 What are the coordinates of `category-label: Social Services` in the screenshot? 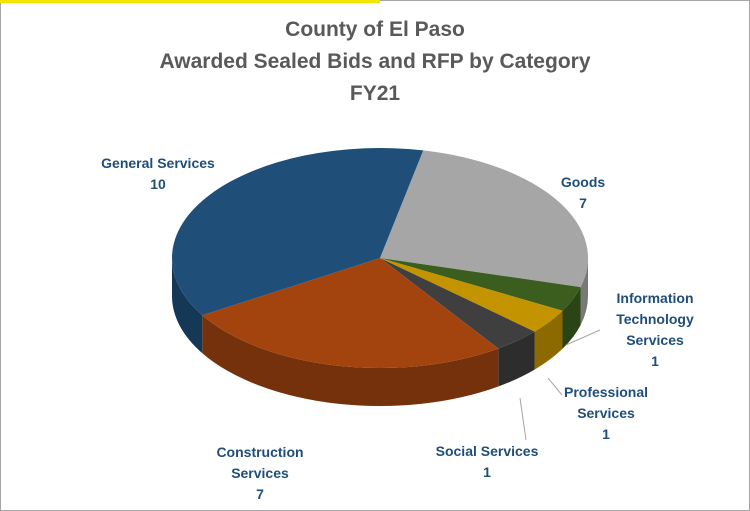 It's located at (487, 451).